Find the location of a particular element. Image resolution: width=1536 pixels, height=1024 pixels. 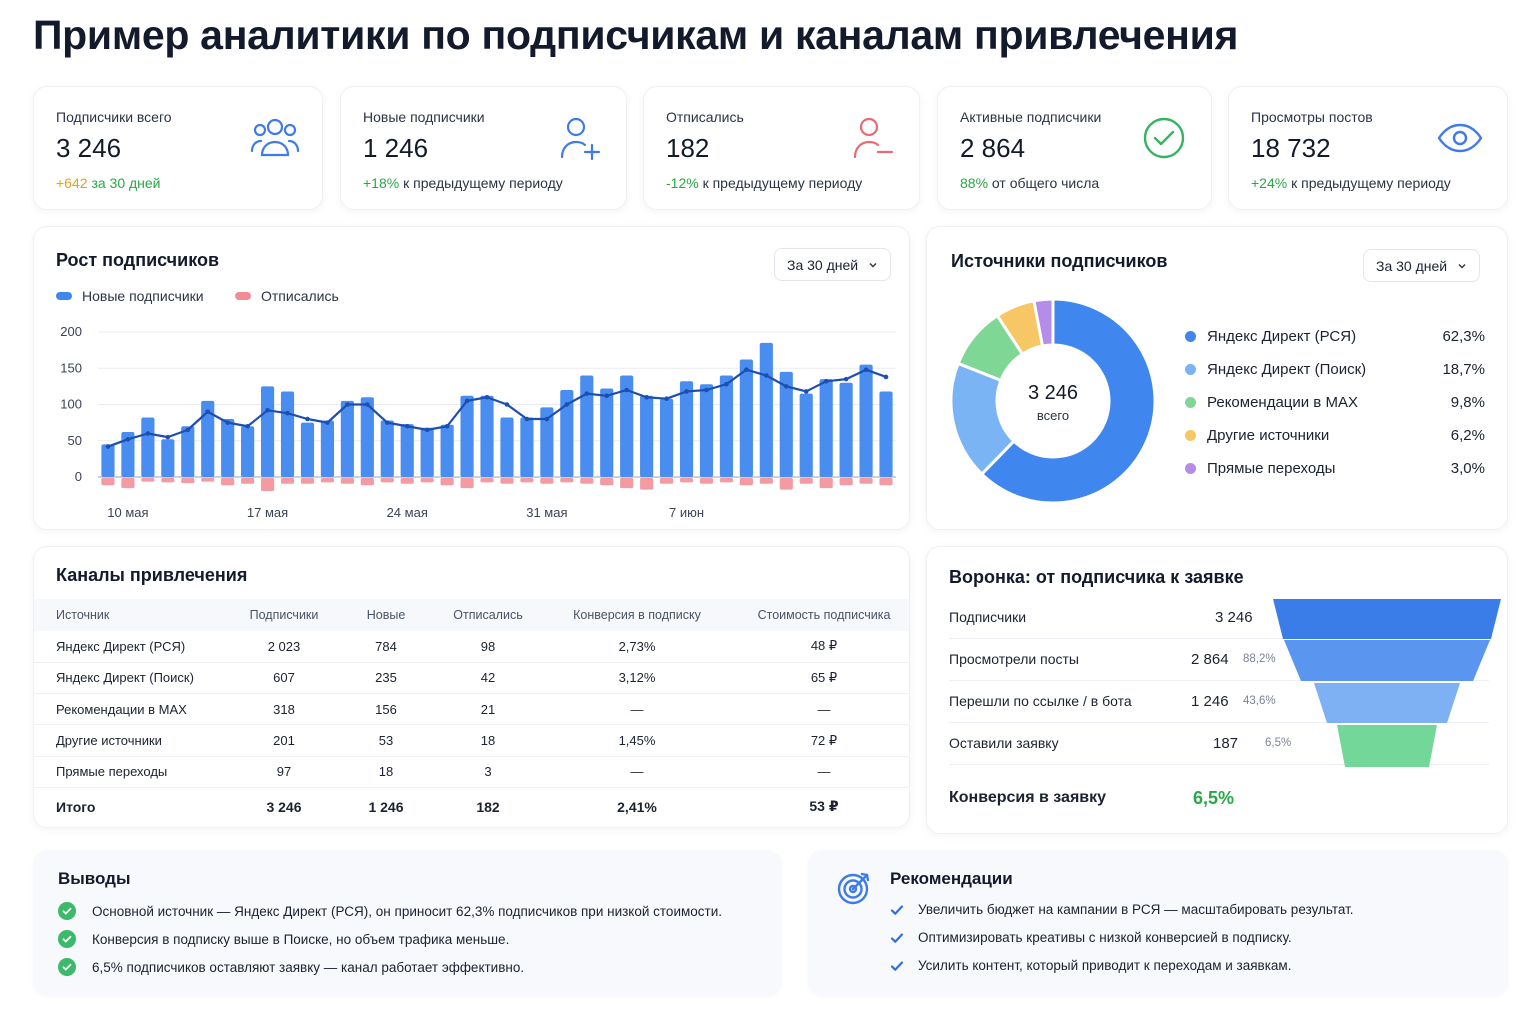

col-cost: Стоимость подписчика is located at coordinates (822, 615).